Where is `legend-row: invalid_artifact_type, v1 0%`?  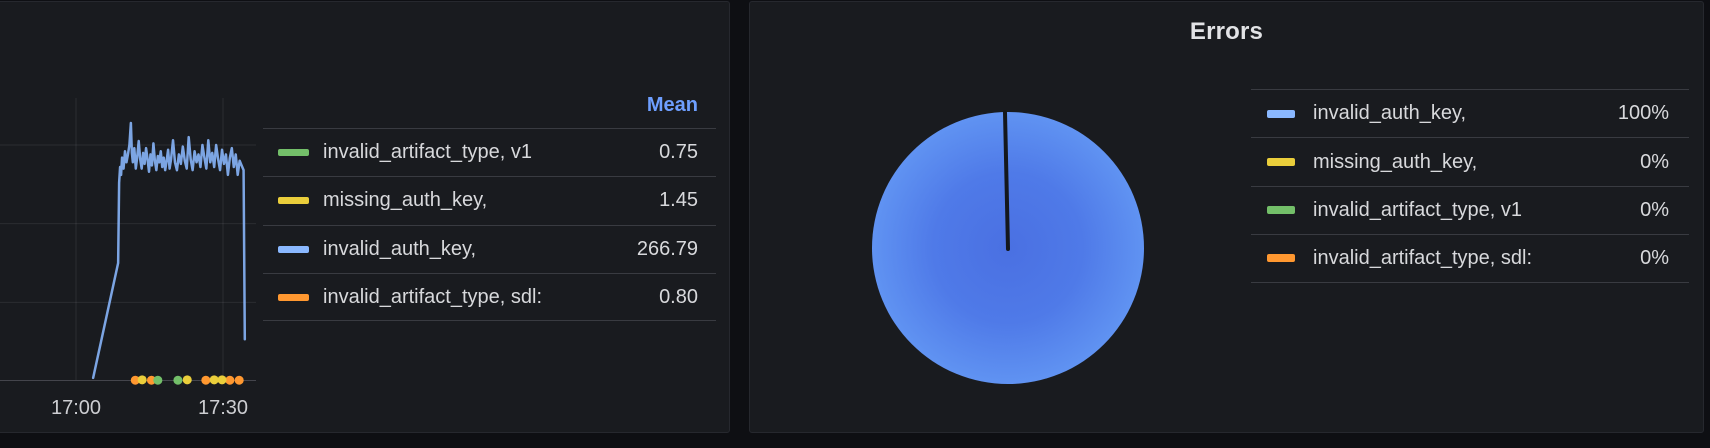
legend-row: invalid_artifact_type, v1 0% is located at coordinates (1470, 209).